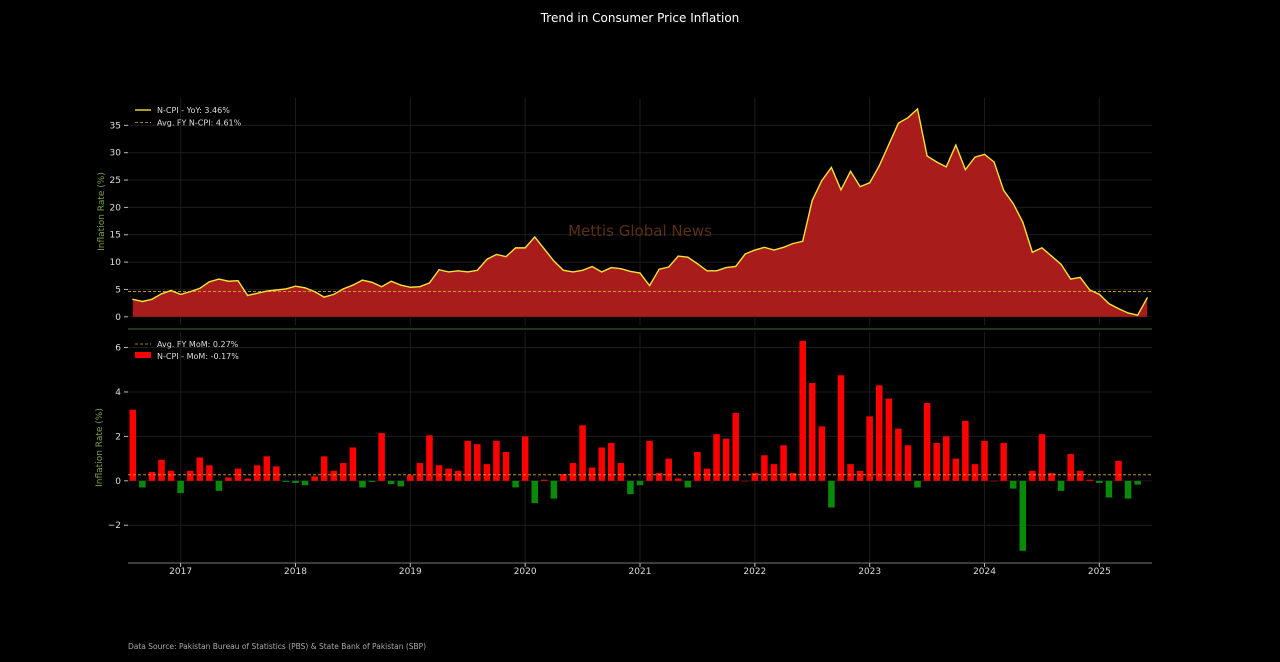 This screenshot has width=1280, height=662. Describe the element at coordinates (118, 482) in the screenshot. I see `y-tick-label-bottom: 0` at that location.